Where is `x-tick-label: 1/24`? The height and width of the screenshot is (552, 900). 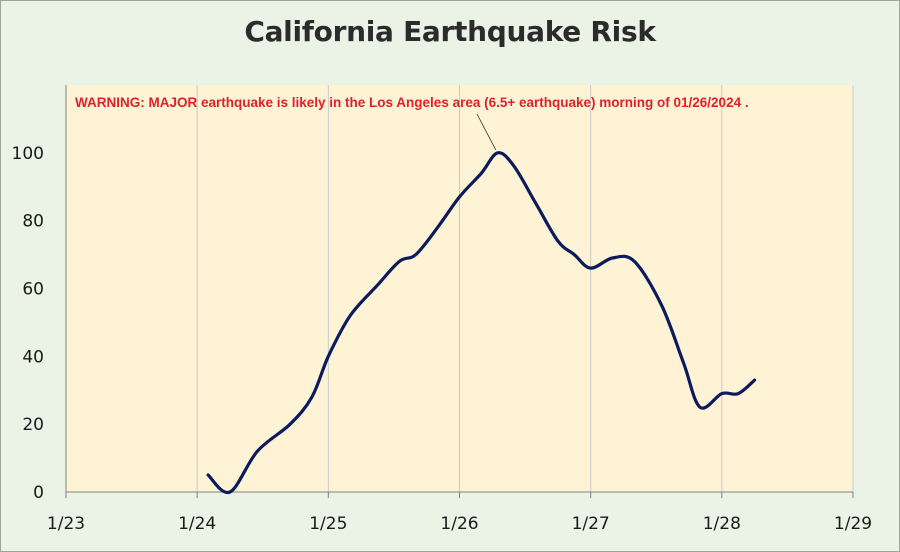 x-tick-label: 1/24 is located at coordinates (197, 524).